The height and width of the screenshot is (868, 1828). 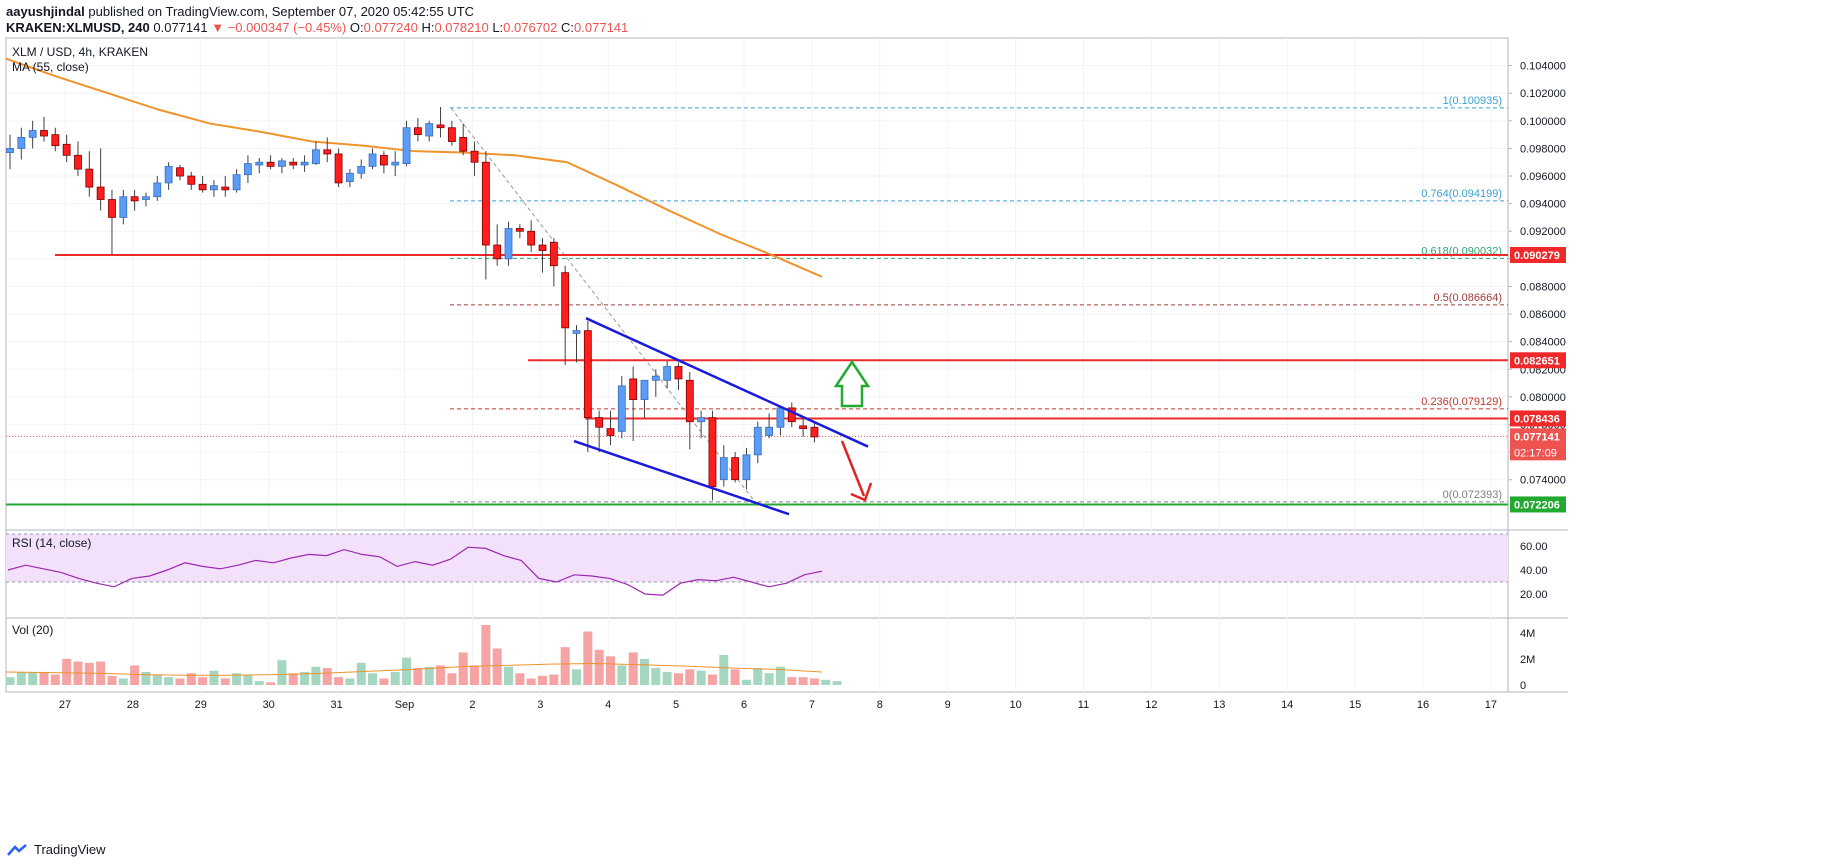 What do you see at coordinates (540, 705) in the screenshot?
I see `x-tick-label: 3` at bounding box center [540, 705].